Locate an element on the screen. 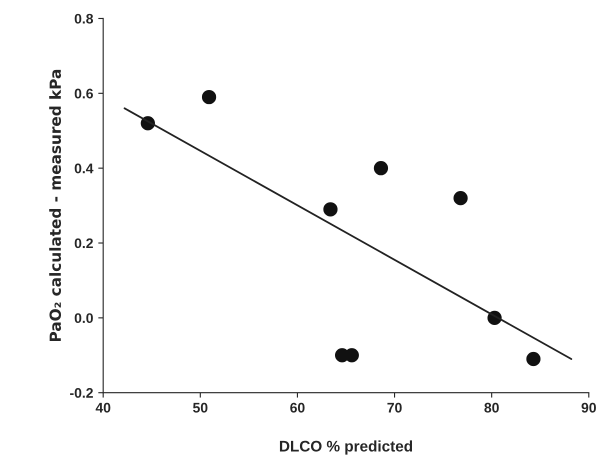  y-tick-label: -0.2 is located at coordinates (81, 393).